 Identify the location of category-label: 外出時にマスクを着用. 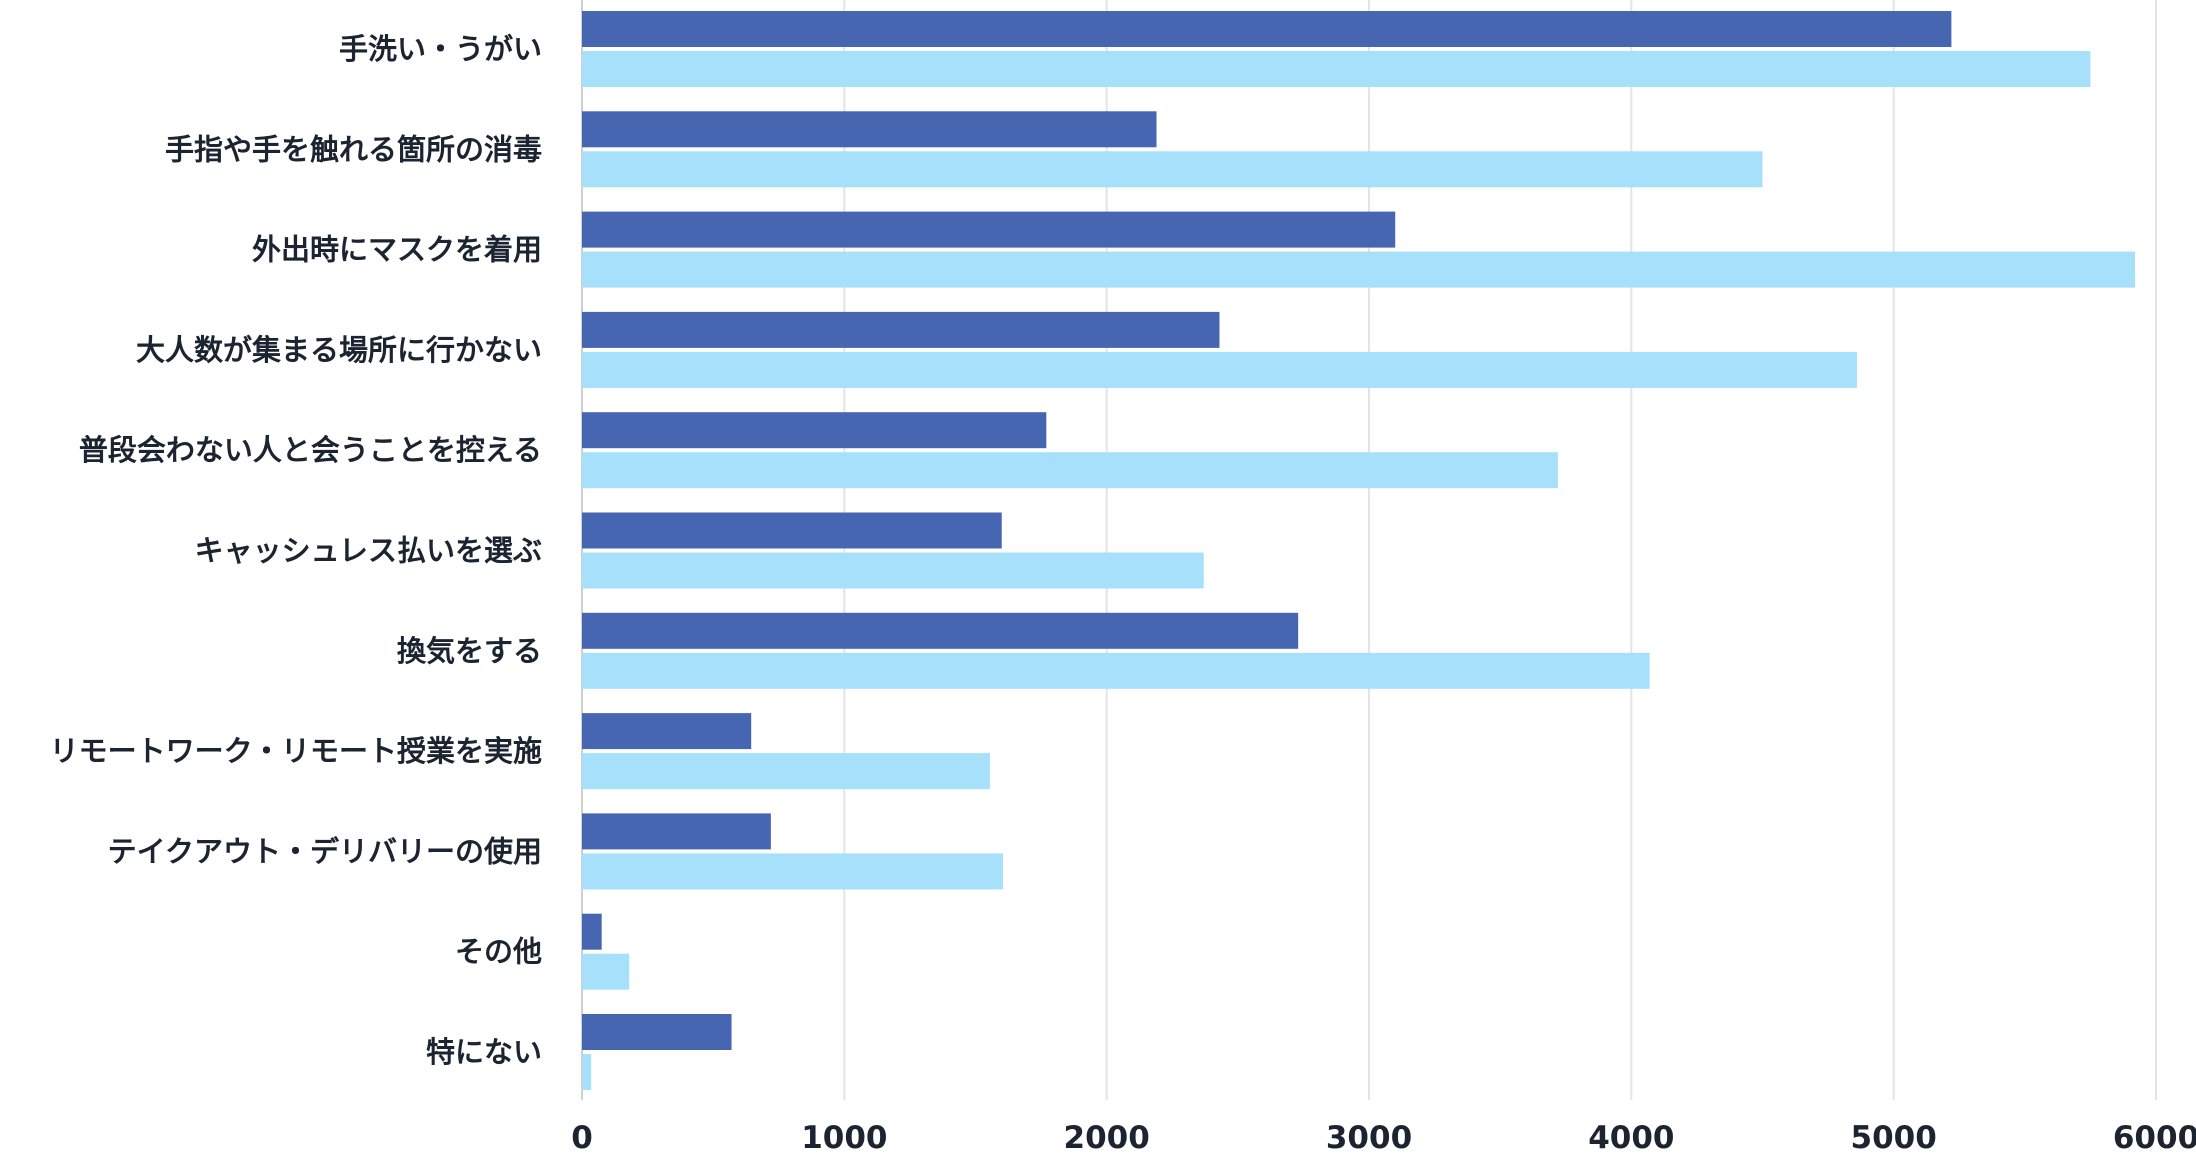
(397, 250).